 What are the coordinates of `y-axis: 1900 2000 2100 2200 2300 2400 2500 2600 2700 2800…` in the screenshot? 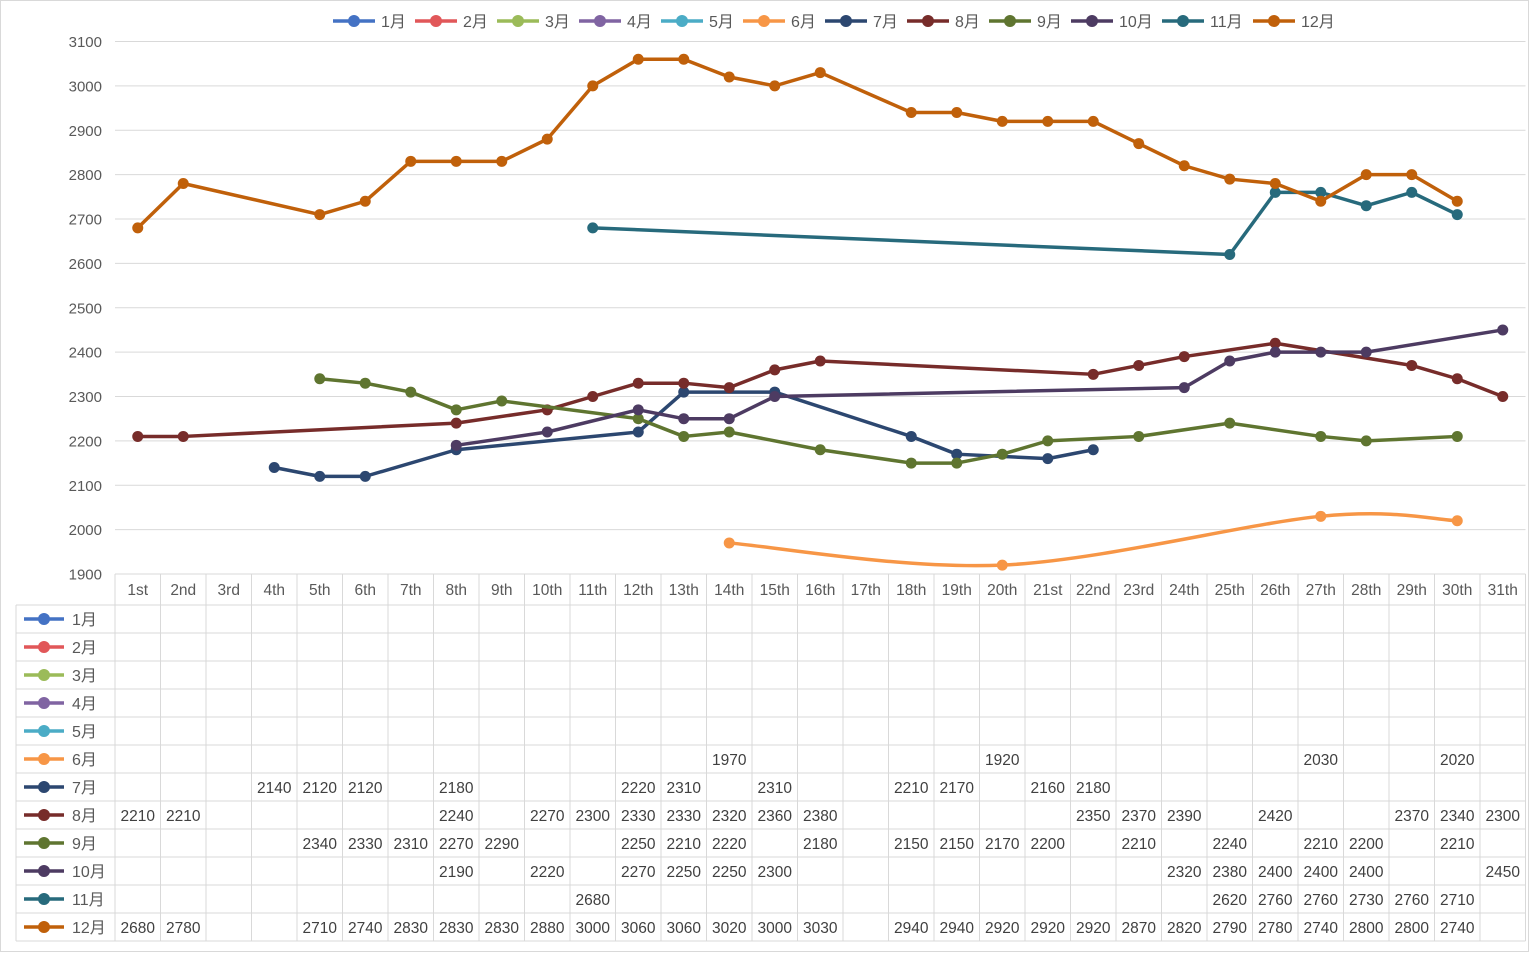 It's located at (85, 309).